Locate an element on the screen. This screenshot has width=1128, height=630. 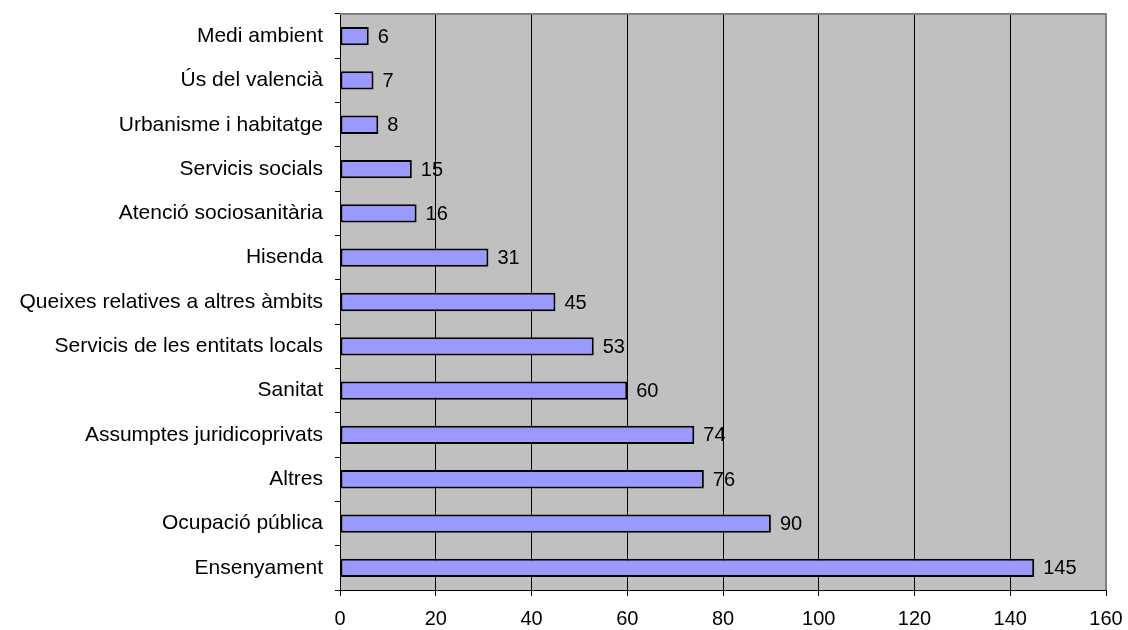
data-label: 90 is located at coordinates (791, 523).